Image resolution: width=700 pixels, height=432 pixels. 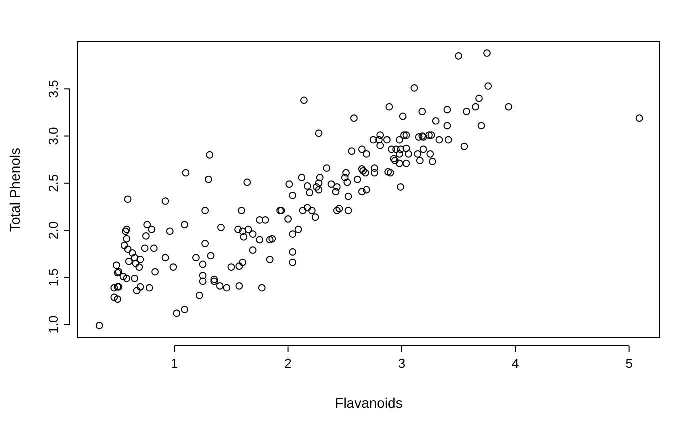 I want to click on y-tick-label: 2.5, so click(x=53, y=183).